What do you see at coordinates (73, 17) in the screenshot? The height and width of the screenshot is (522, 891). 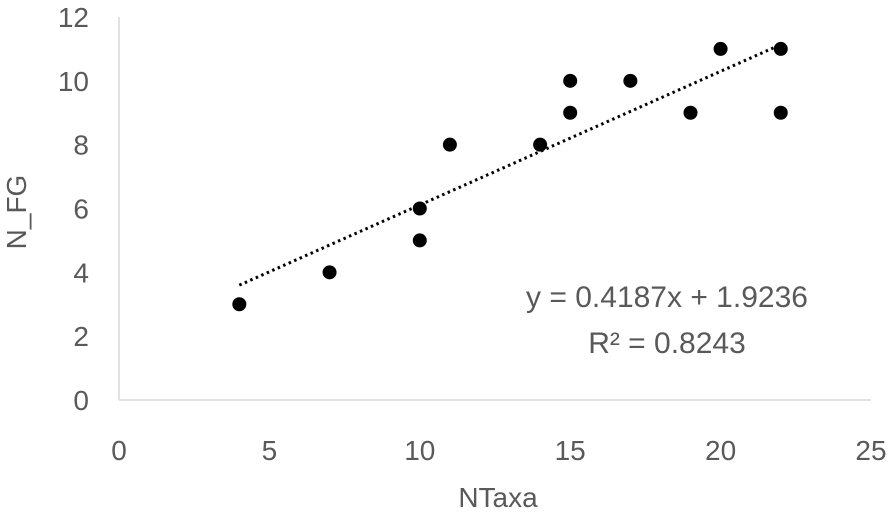 I see `y-tick-label: 12` at bounding box center [73, 17].